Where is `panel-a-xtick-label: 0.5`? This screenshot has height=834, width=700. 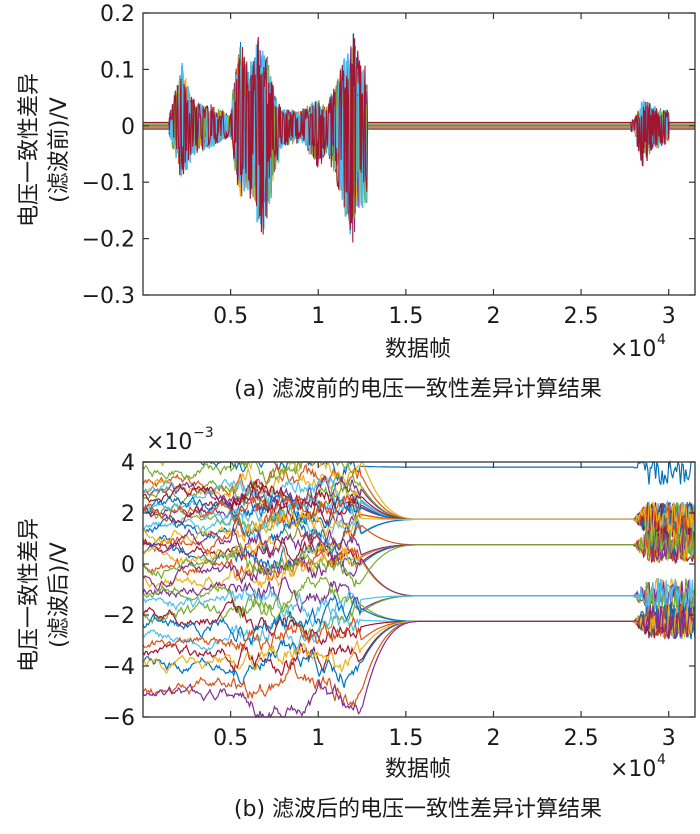 panel-a-xtick-label: 0.5 is located at coordinates (230, 316).